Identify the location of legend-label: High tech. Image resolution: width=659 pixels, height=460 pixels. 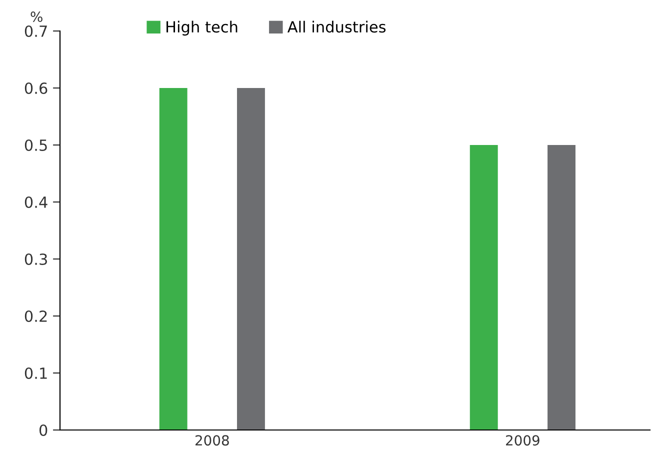
(202, 28).